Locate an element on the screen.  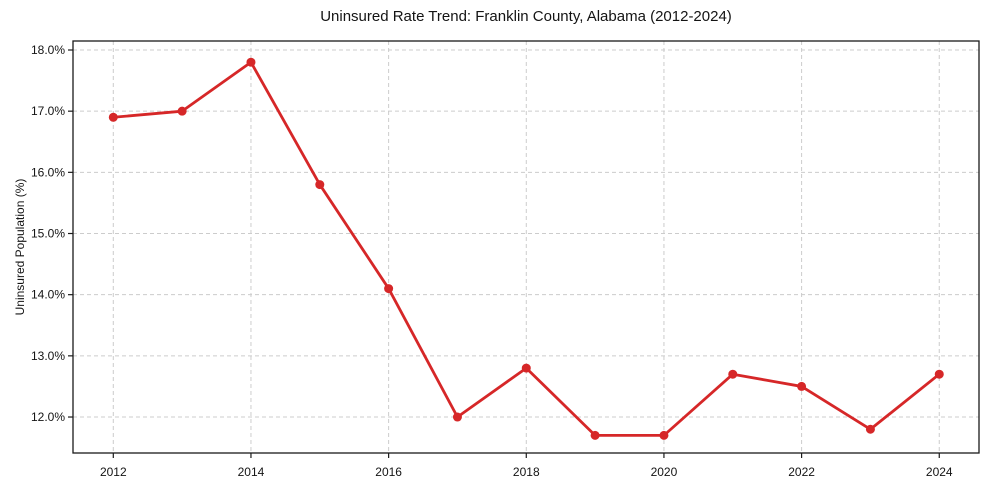
y-tick-label: 16.0% is located at coordinates (48, 172).